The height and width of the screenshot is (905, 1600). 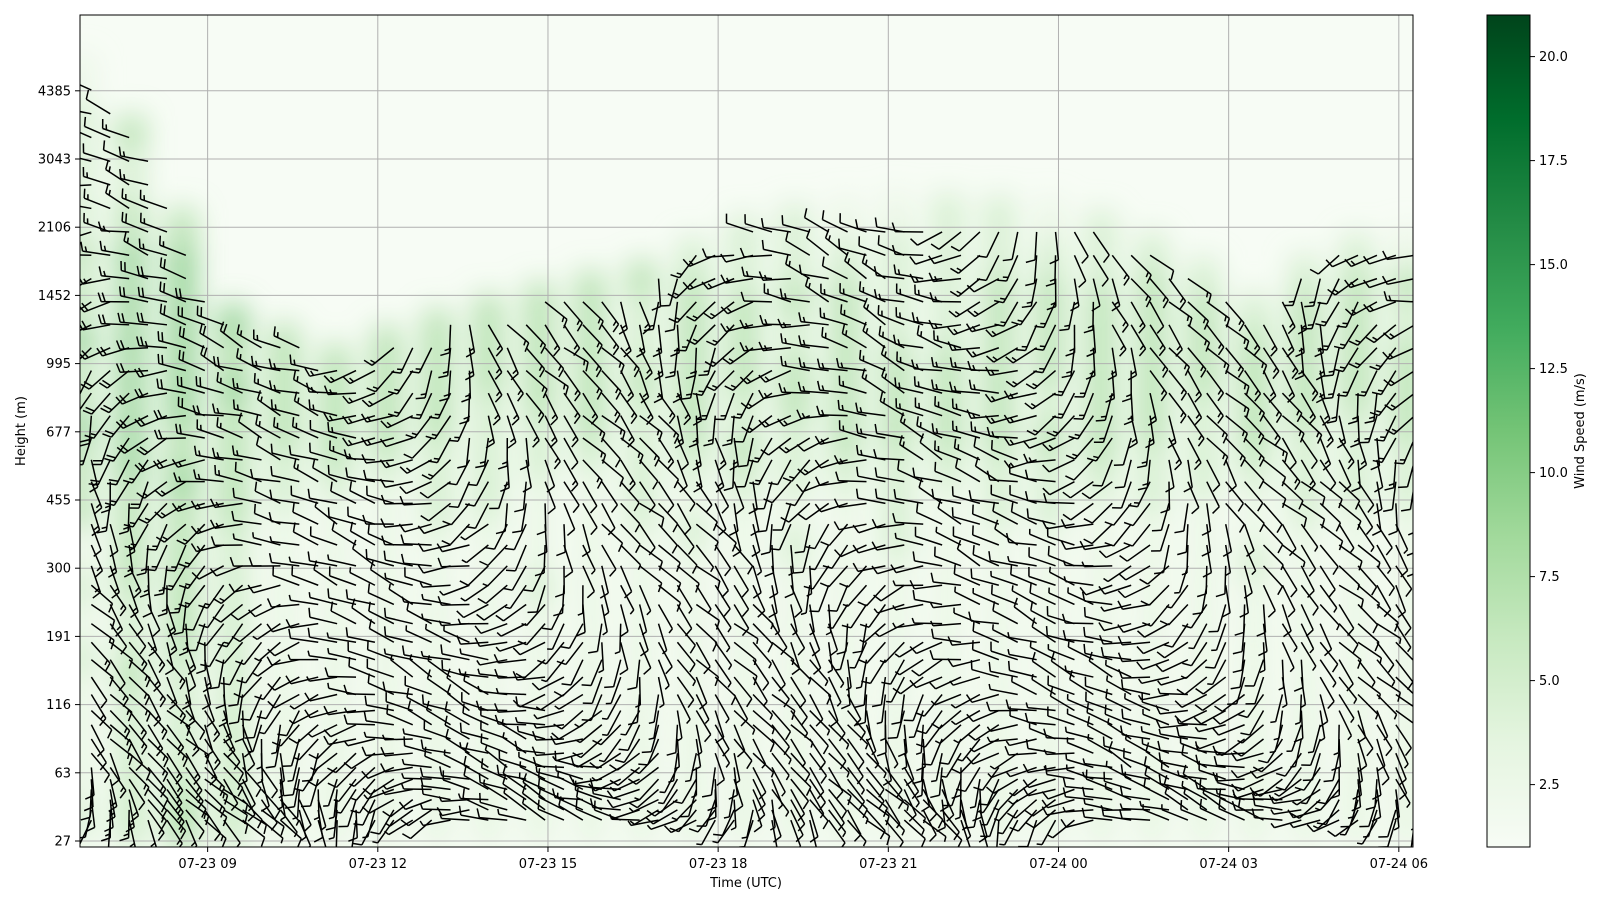 What do you see at coordinates (718, 864) in the screenshot?
I see `x-tick-label: 07-23 18` at bounding box center [718, 864].